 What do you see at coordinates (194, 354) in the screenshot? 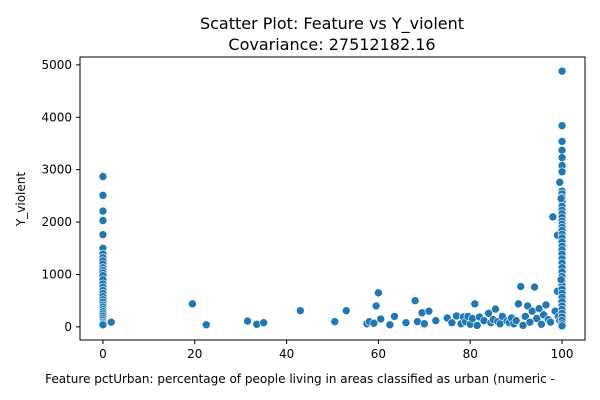
I see `x-tick-label: 20` at bounding box center [194, 354].